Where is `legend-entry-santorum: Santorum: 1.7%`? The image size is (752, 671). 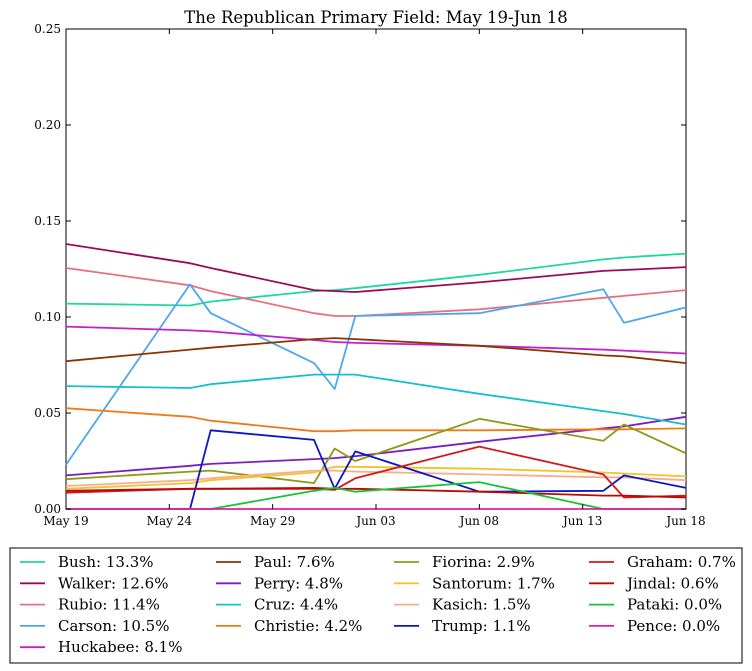 legend-entry-santorum: Santorum: 1.7% is located at coordinates (474, 583).